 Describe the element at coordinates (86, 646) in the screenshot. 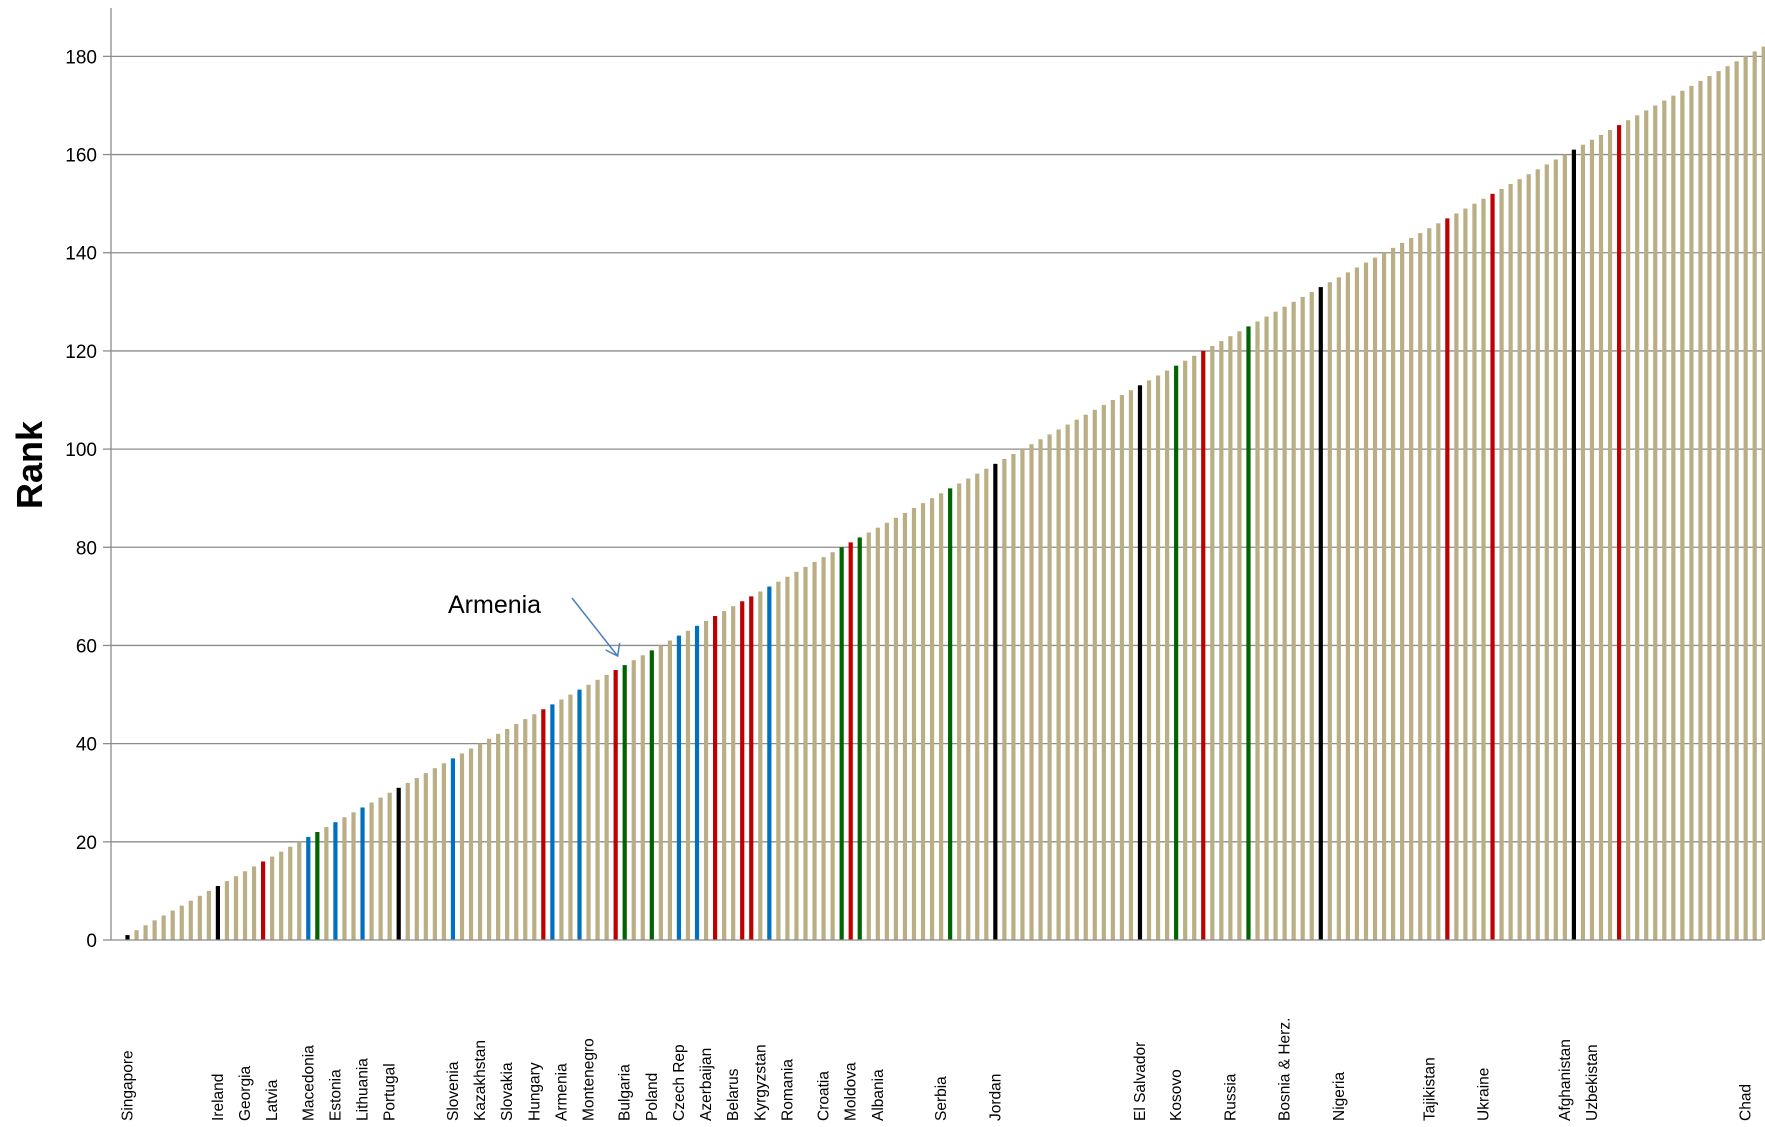

I see `y-tick-label: 60` at that location.